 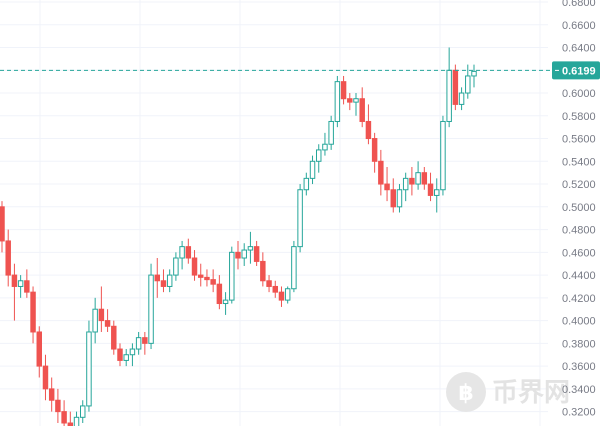 I want to click on y-tick-label: 0.6400, so click(x=579, y=49).